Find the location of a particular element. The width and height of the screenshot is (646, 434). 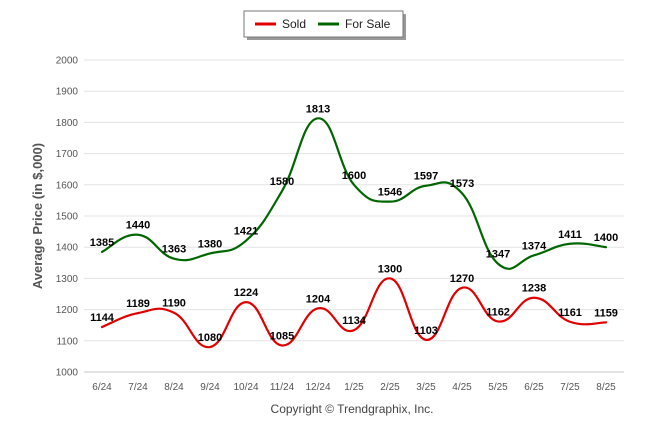

x-tick-label: 9/24 is located at coordinates (210, 387).